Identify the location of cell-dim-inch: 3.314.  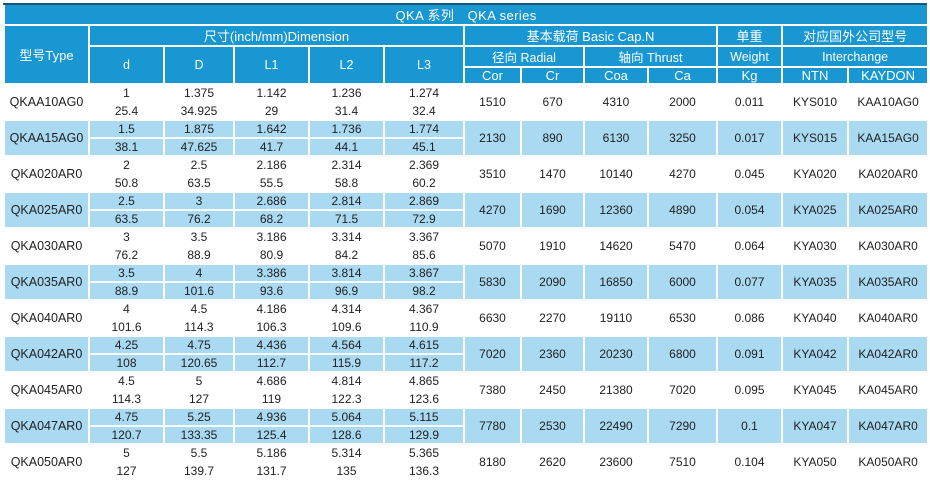
(346, 237).